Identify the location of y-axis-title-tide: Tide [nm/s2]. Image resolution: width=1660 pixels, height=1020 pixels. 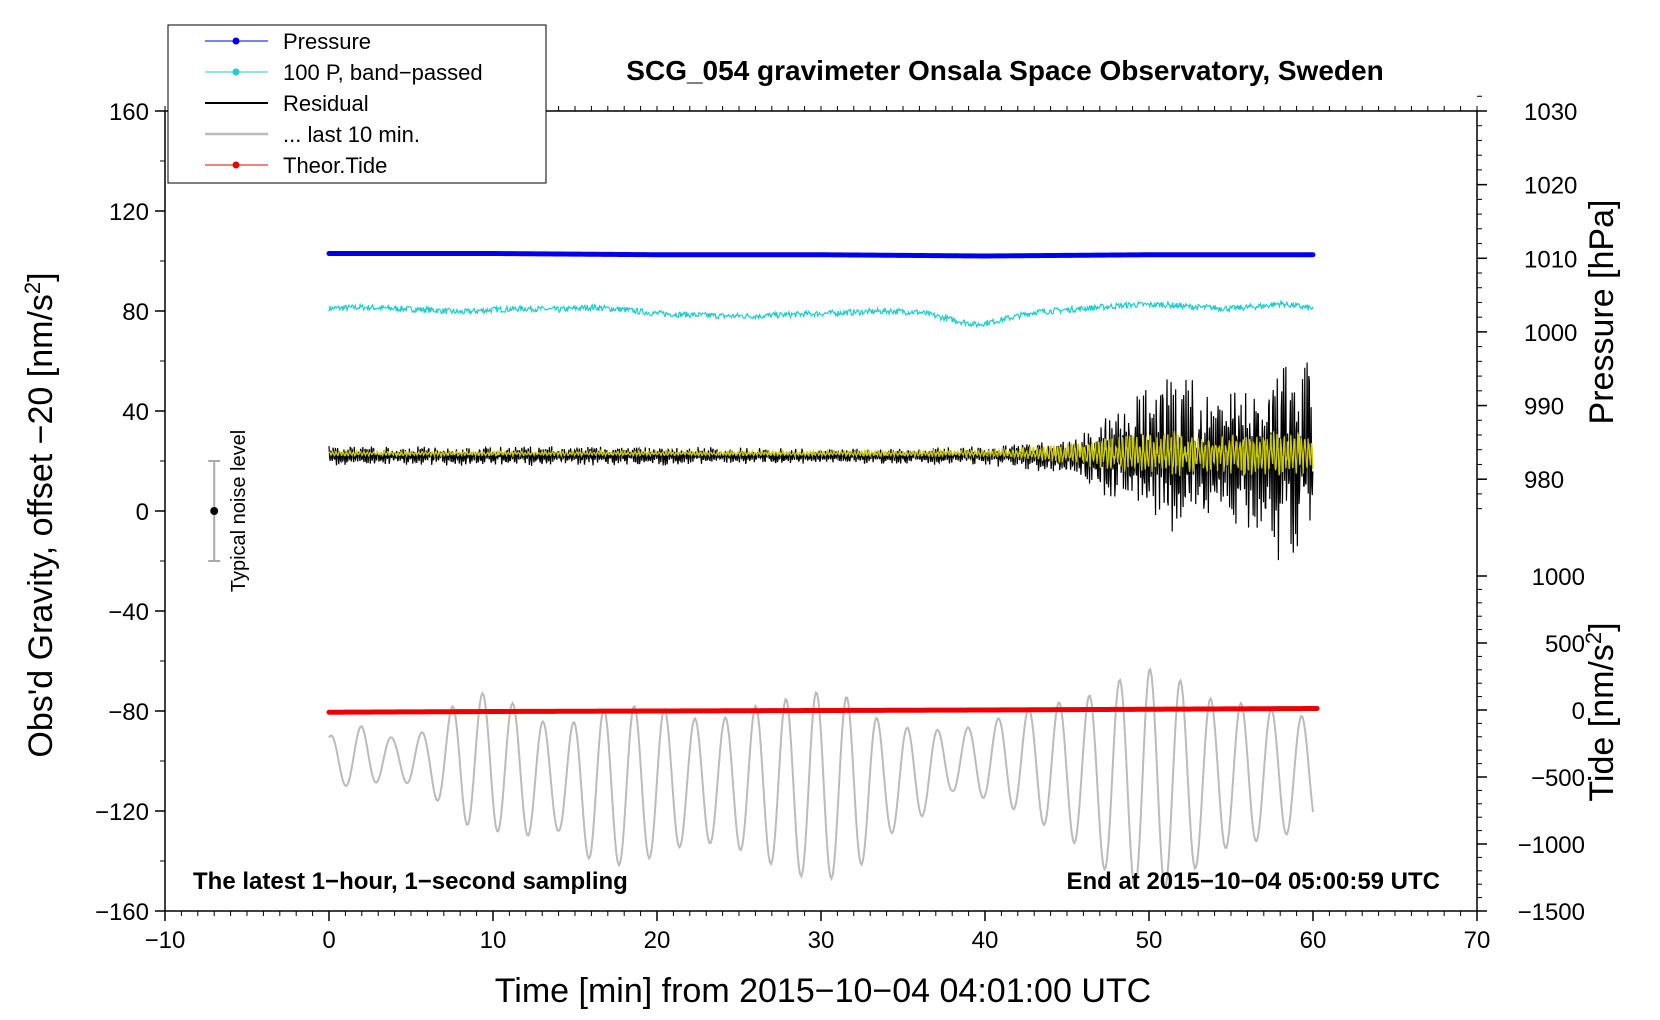
(1601, 711).